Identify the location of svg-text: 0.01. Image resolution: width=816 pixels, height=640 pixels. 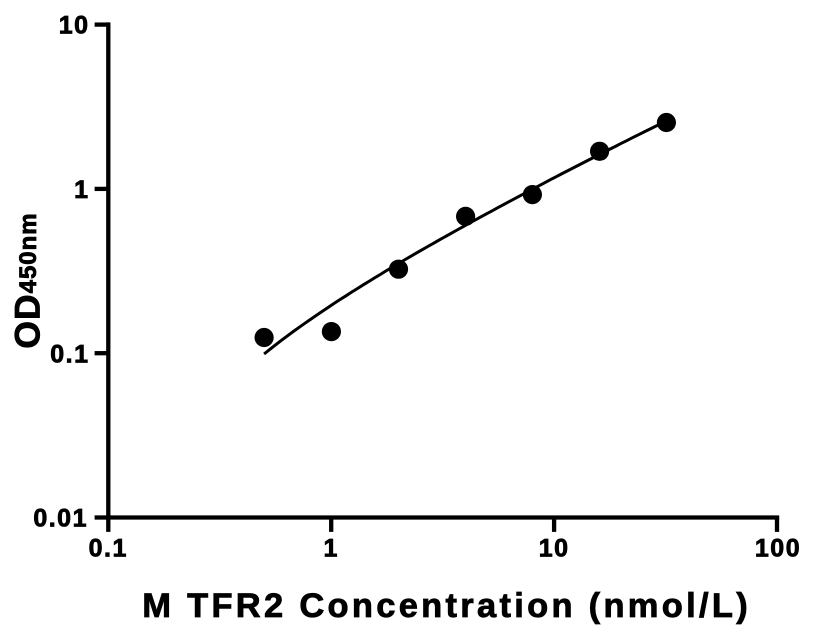
(60, 519).